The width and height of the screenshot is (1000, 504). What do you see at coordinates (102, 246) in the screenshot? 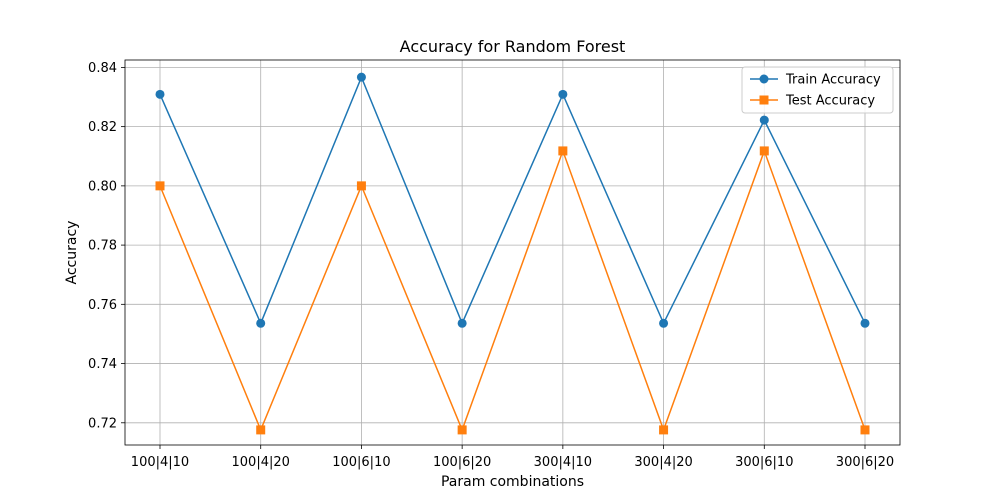
I see `y-tick-label: 0.78` at bounding box center [102, 246].